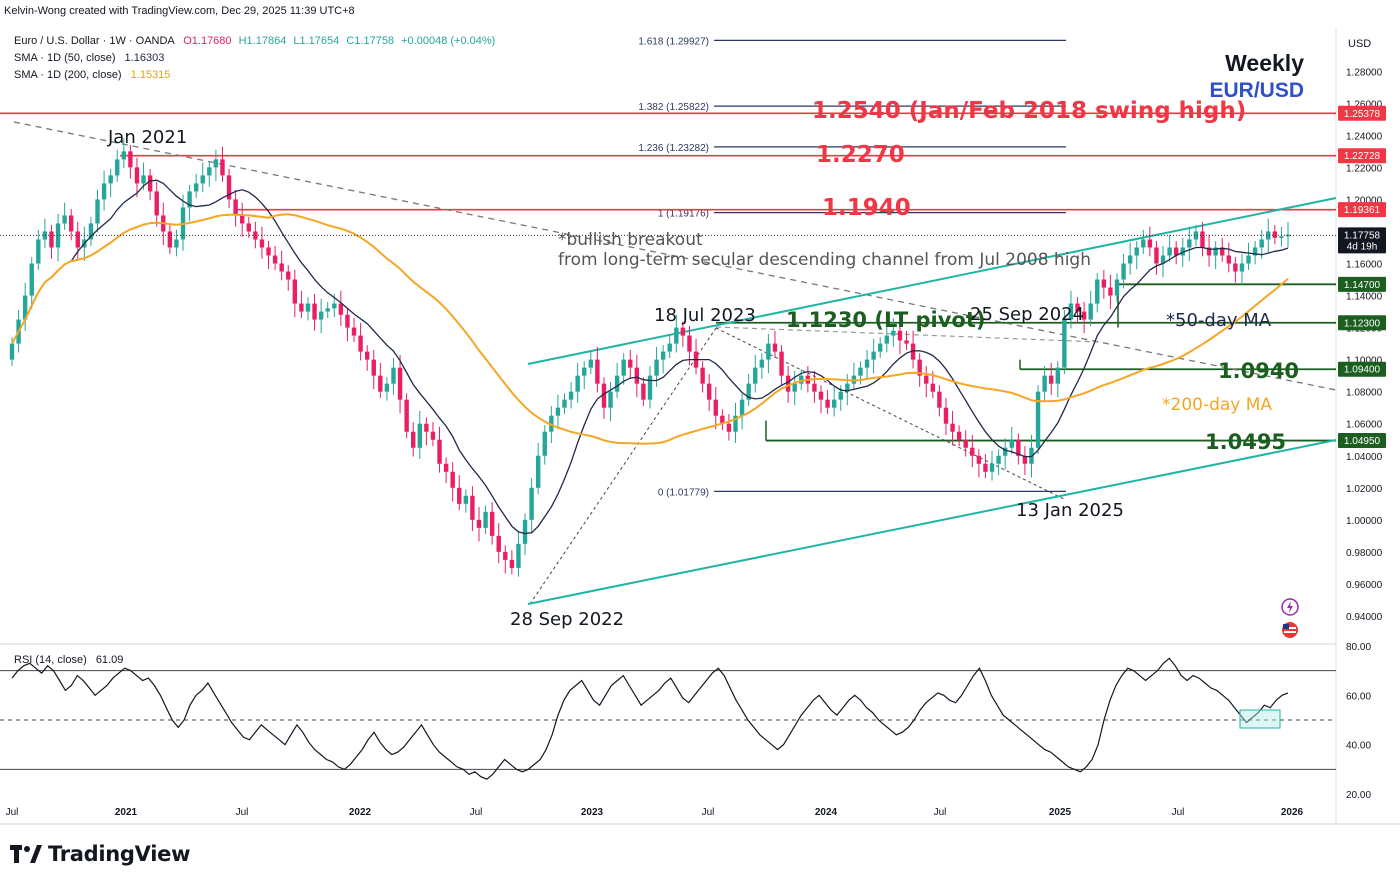 This screenshot has height=883, width=1400. I want to click on y-tick-label: 1.04000, so click(1364, 457).